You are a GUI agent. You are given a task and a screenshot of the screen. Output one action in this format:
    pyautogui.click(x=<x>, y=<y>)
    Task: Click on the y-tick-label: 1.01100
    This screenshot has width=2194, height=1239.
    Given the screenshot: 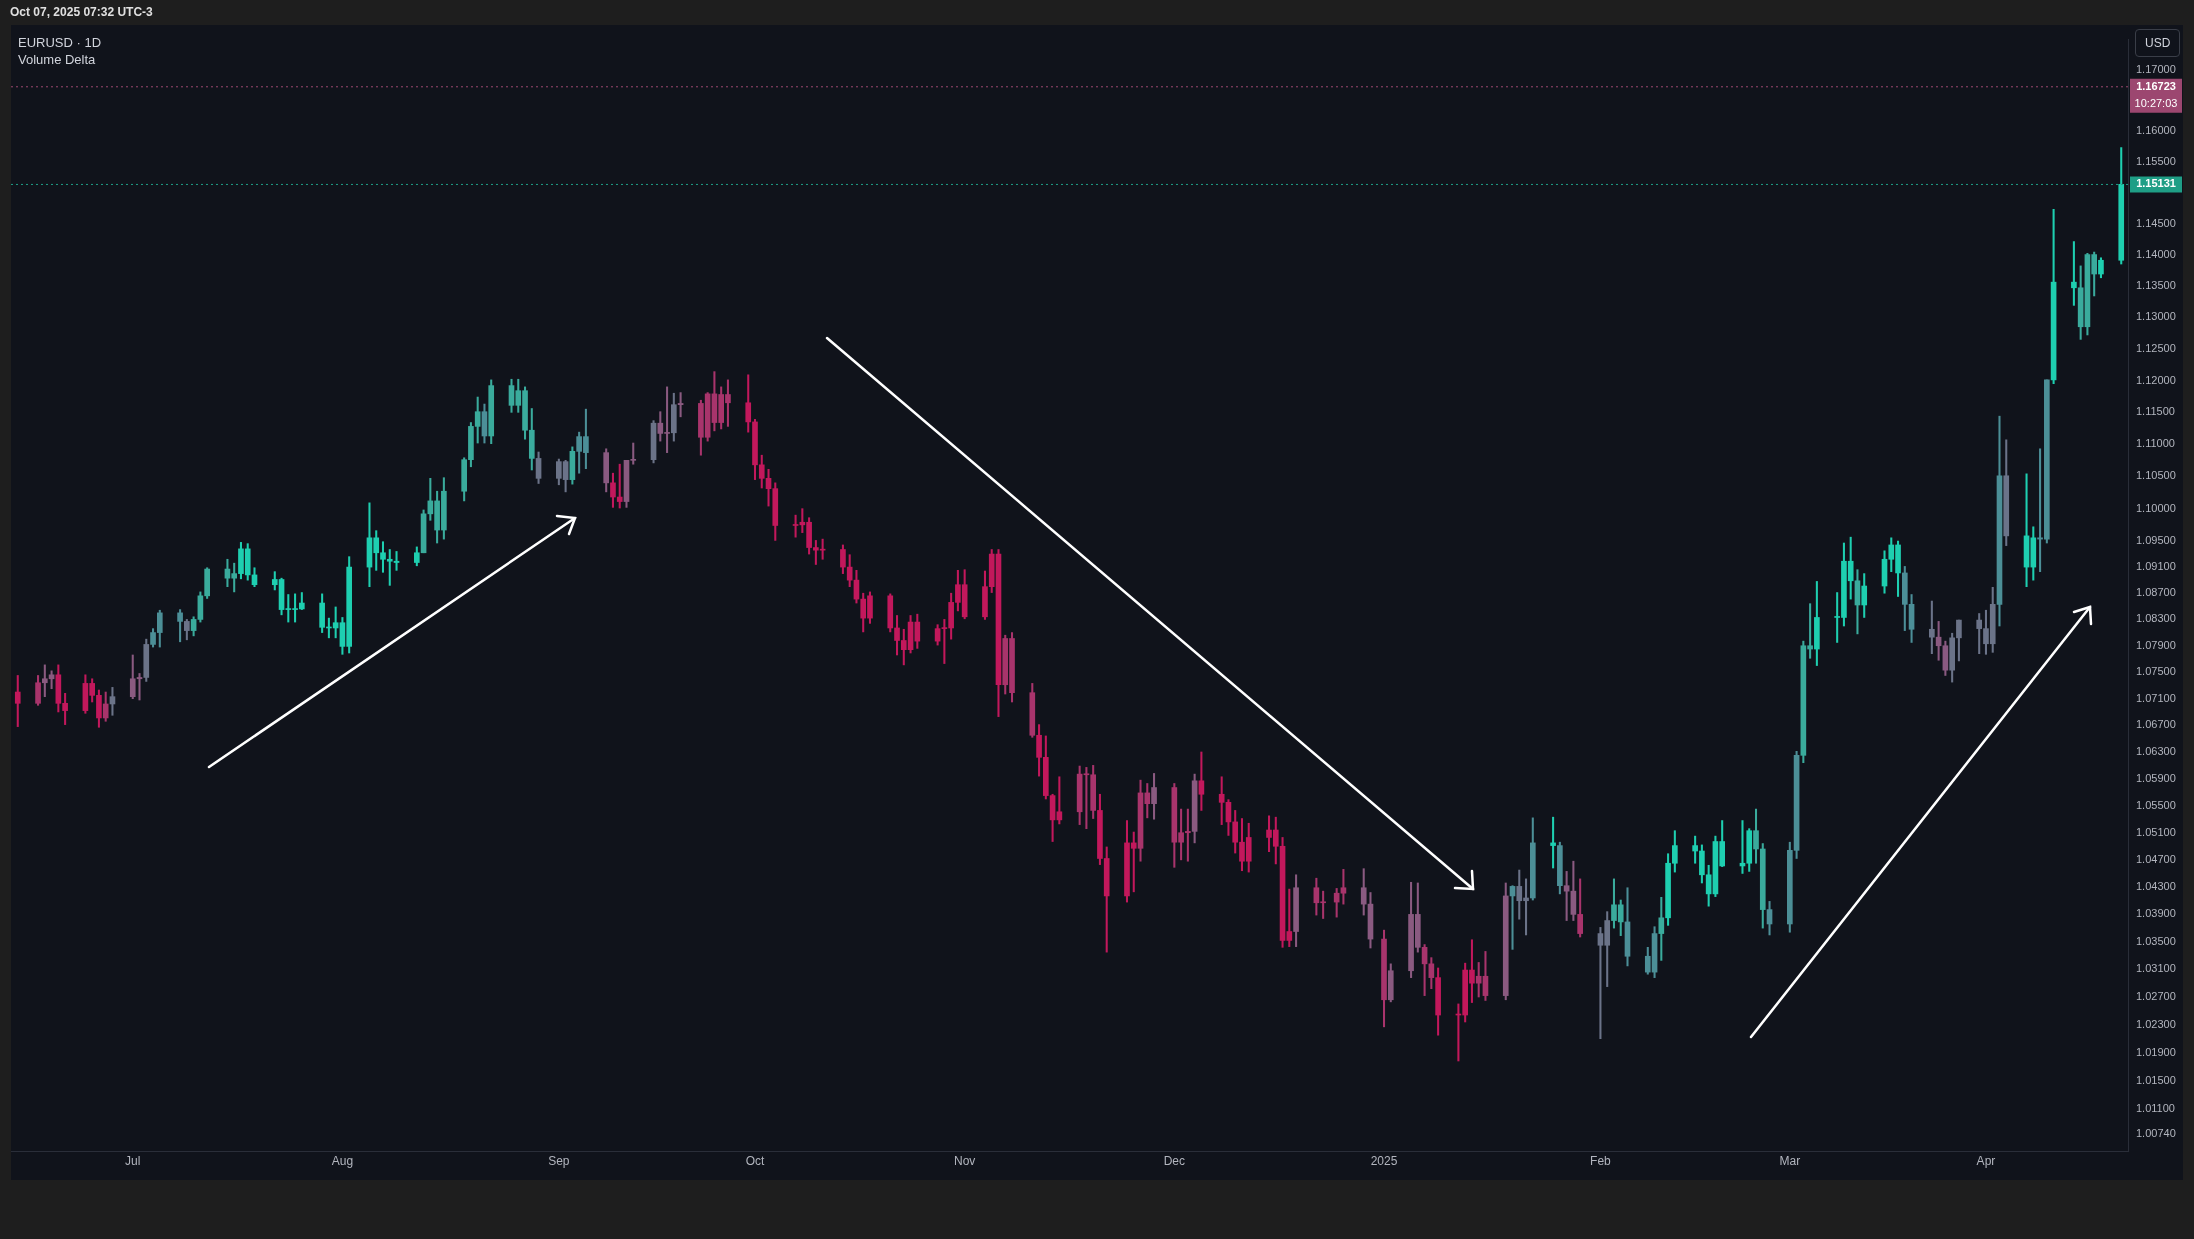 What is the action you would take?
    pyautogui.click(x=2155, y=1107)
    